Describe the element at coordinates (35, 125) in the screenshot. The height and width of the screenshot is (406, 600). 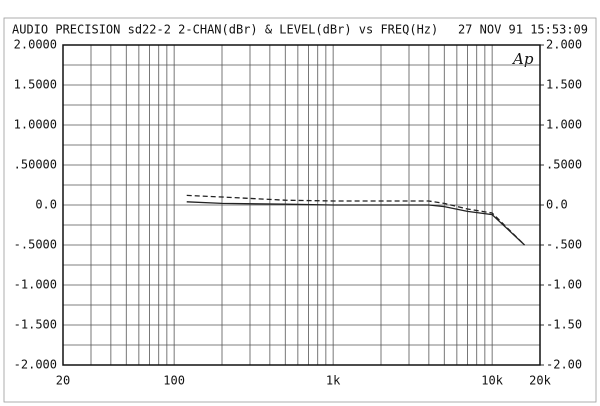
I see `y-tick-label: 1.0000` at that location.